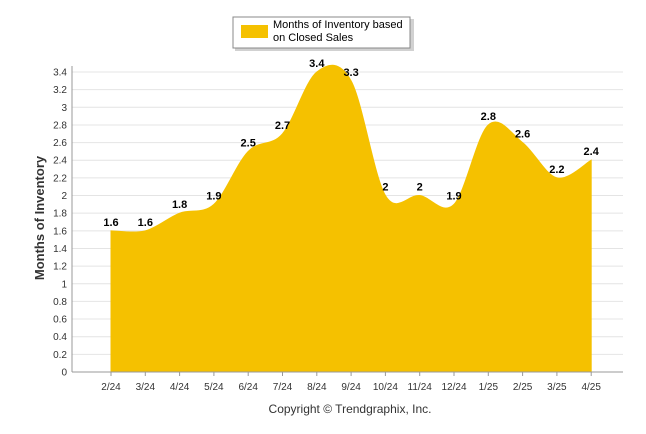 This screenshot has height=434, width=646. Describe the element at coordinates (313, 38) in the screenshot. I see `legend-label-line-2: on Closed Sales` at that location.